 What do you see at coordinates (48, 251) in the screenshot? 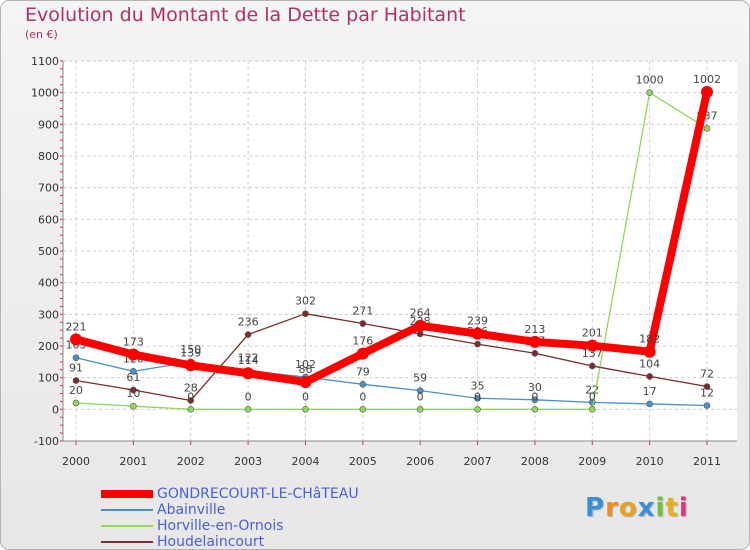
I see `y-tick-label: 500` at bounding box center [48, 251].